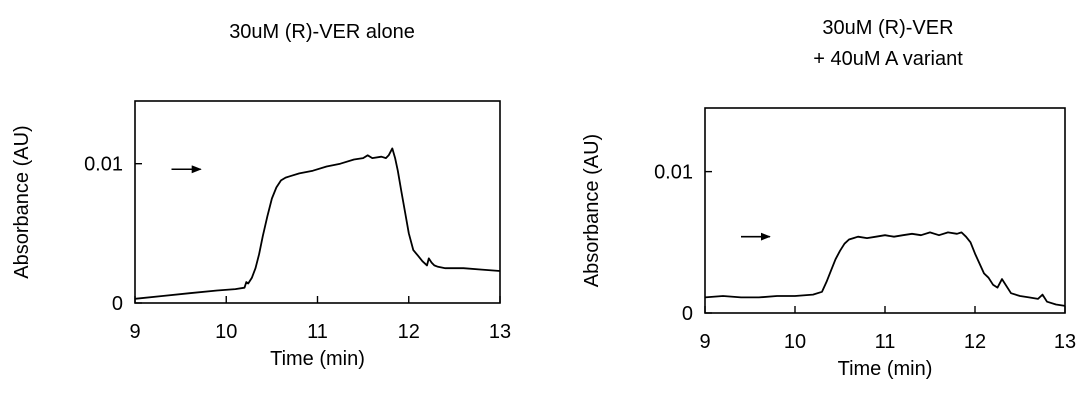 The width and height of the screenshot is (1083, 396). Describe the element at coordinates (322, 32) in the screenshot. I see `chart-title-line: 30uM (R)-VER alone` at that location.